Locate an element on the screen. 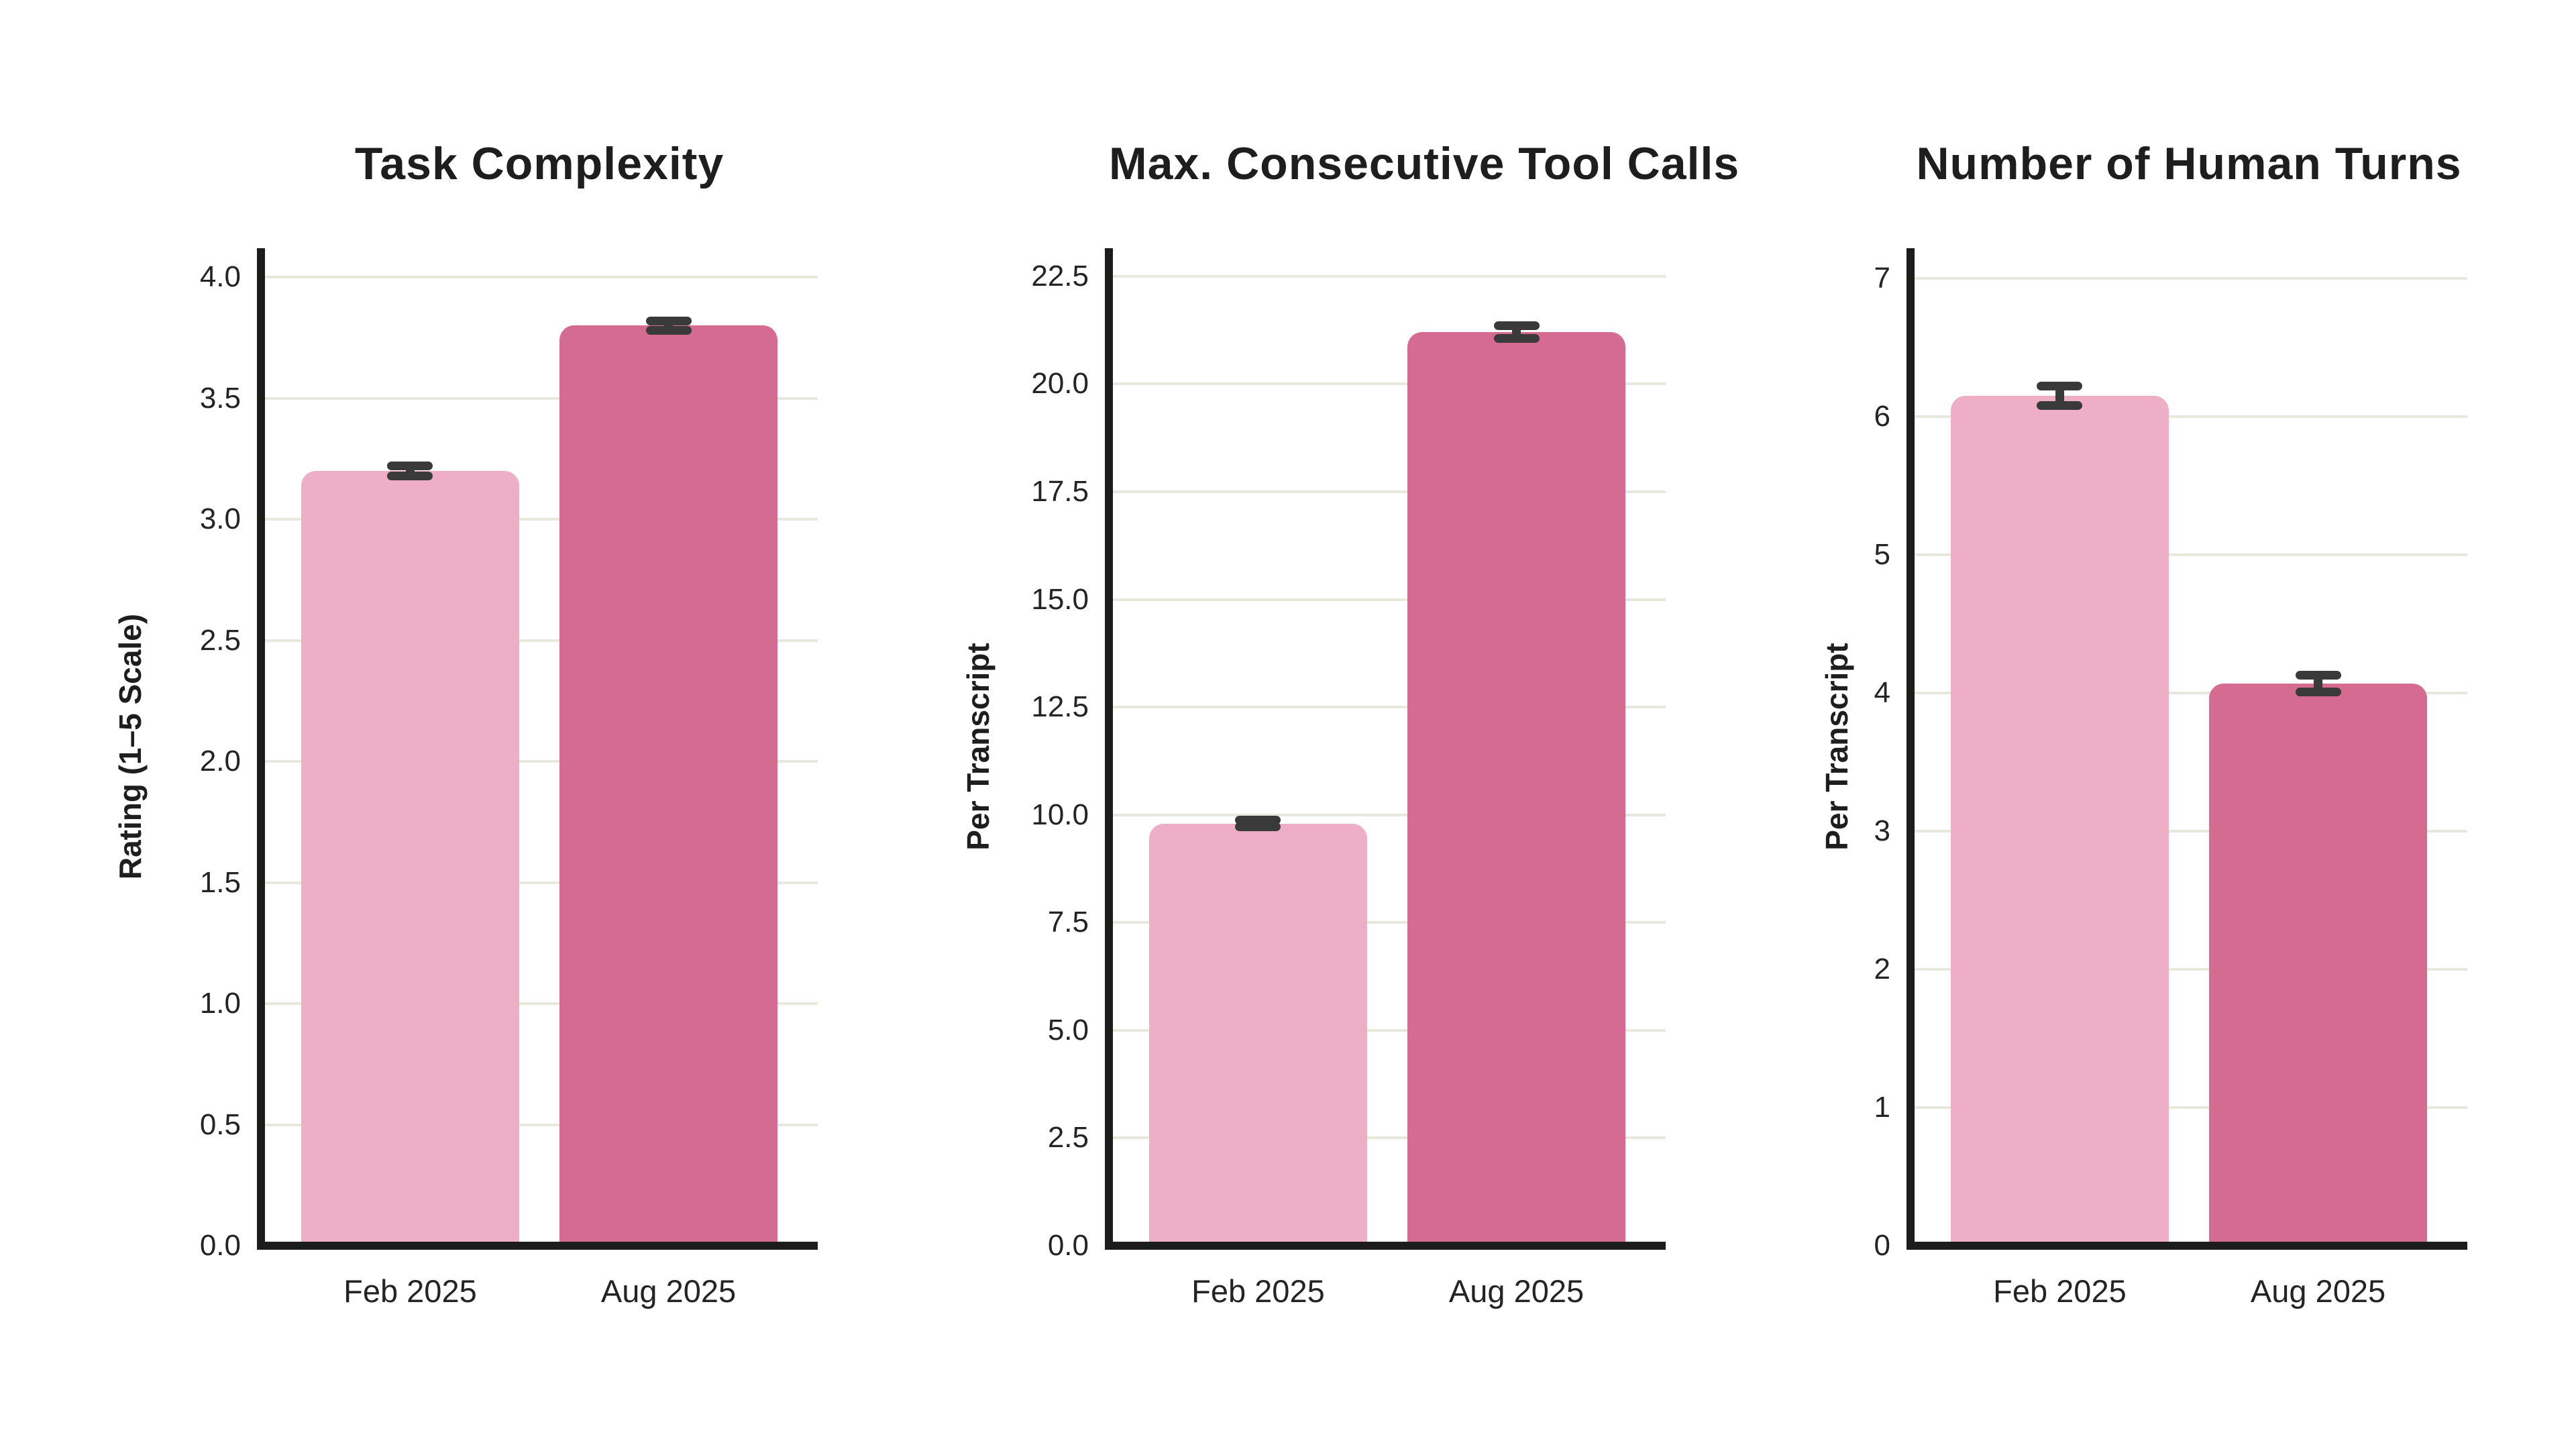 The image size is (2576, 1449). y-tick-label: 1.0 is located at coordinates (220, 1003).